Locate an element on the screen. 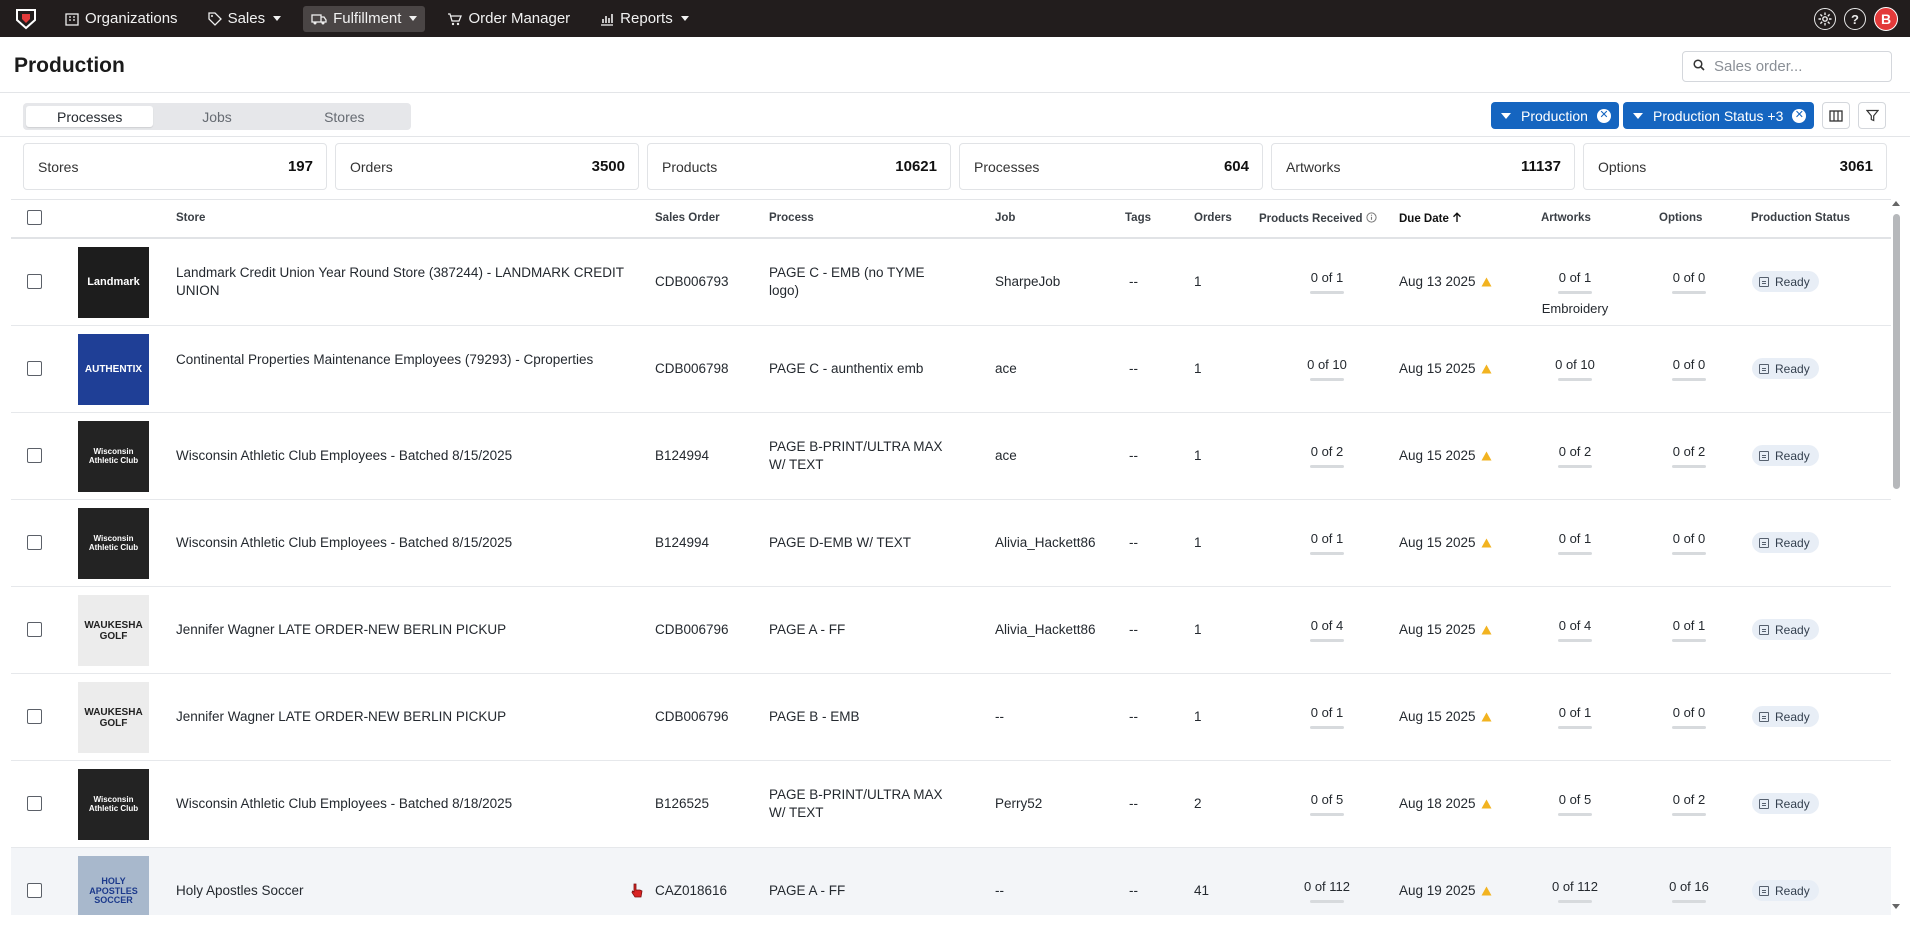 Image resolution: width=1910 pixels, height=928 pixels. job-name: -- is located at coordinates (999, 890).